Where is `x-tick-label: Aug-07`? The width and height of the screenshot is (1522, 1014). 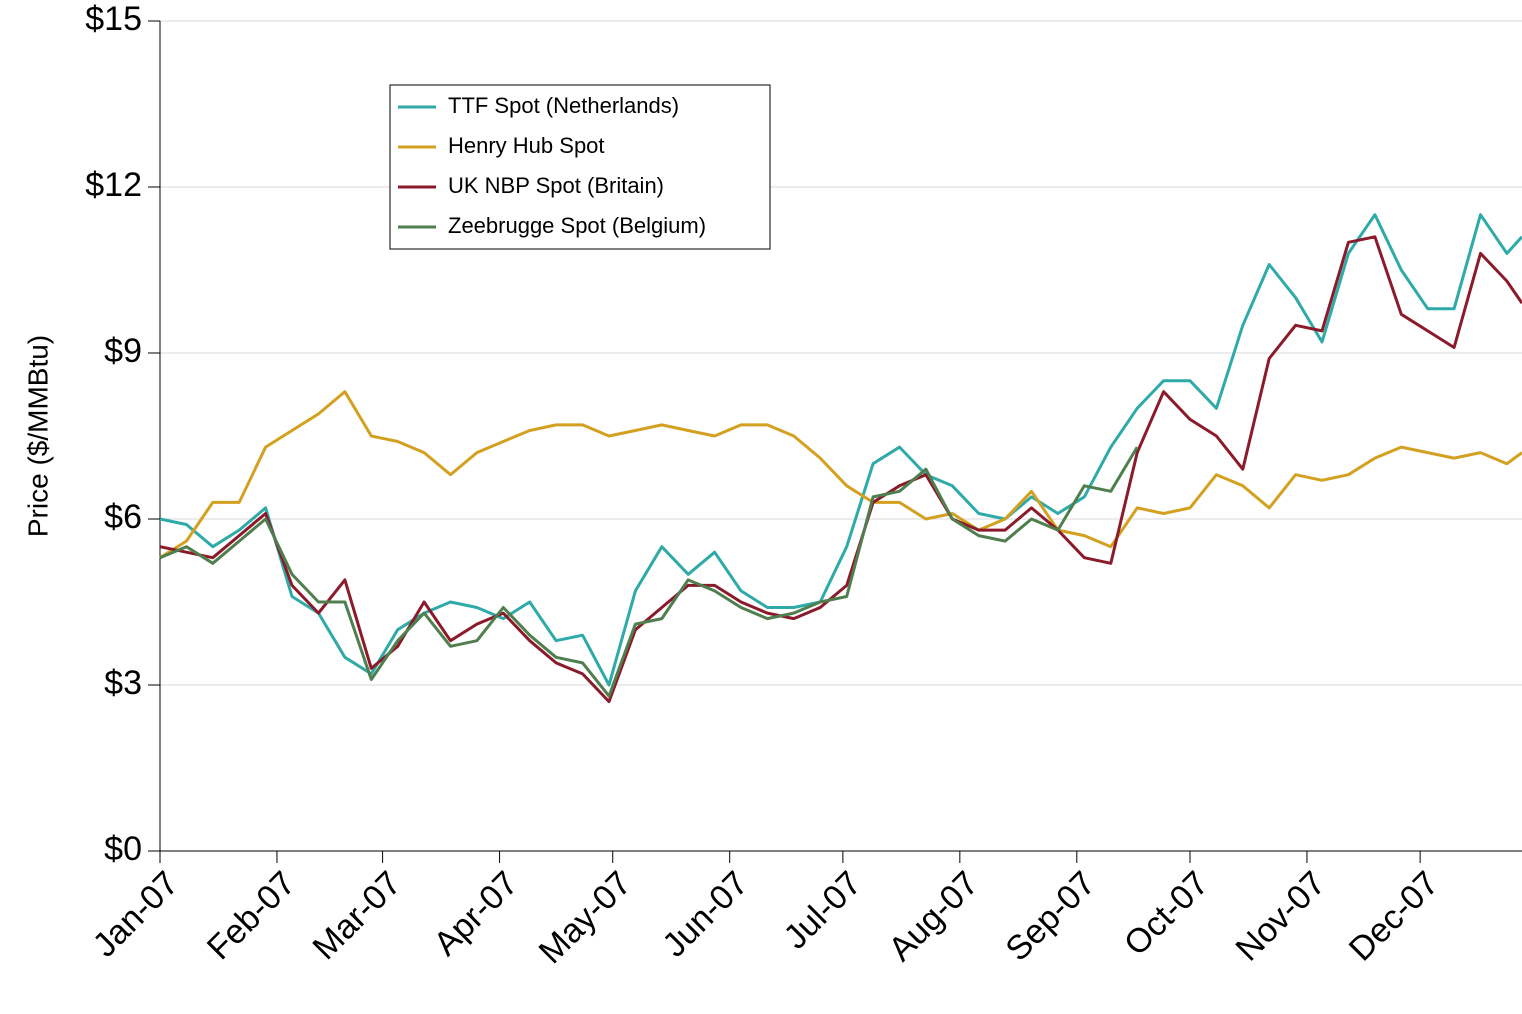 x-tick-label: Aug-07 is located at coordinates (933, 916).